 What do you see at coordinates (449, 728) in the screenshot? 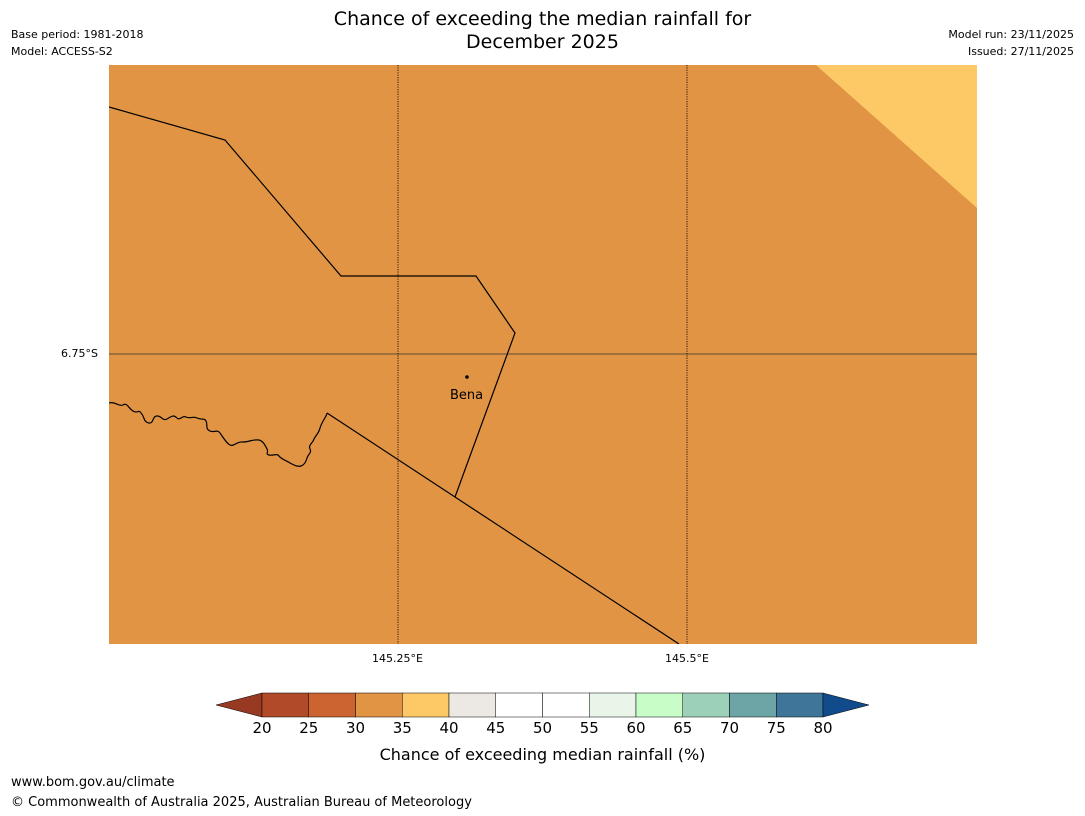
I see `colorbar-tick: 40` at bounding box center [449, 728].